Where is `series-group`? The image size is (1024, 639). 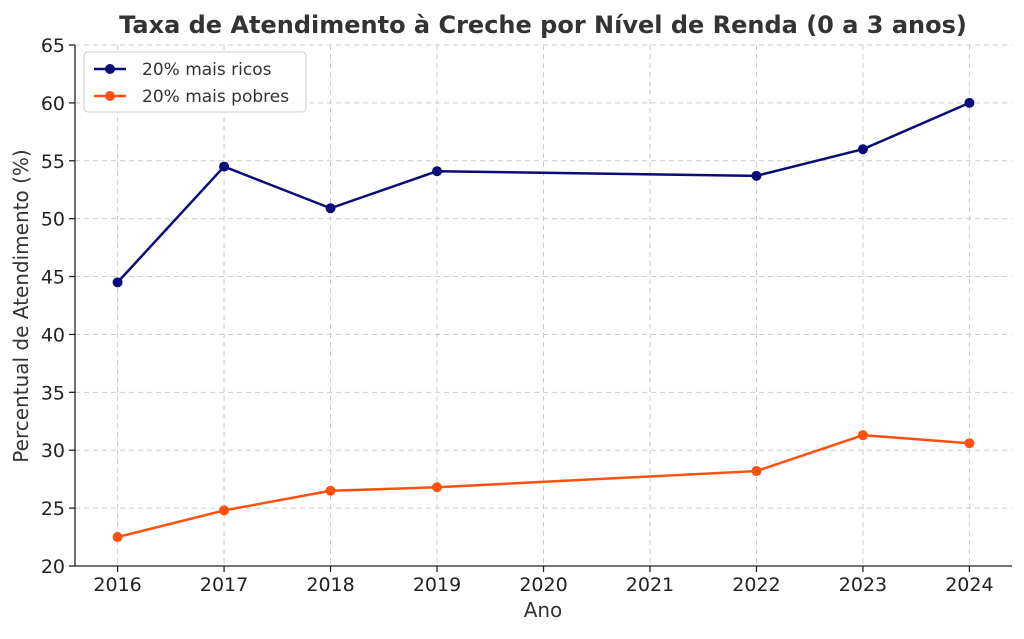
series-group is located at coordinates (543, 486).